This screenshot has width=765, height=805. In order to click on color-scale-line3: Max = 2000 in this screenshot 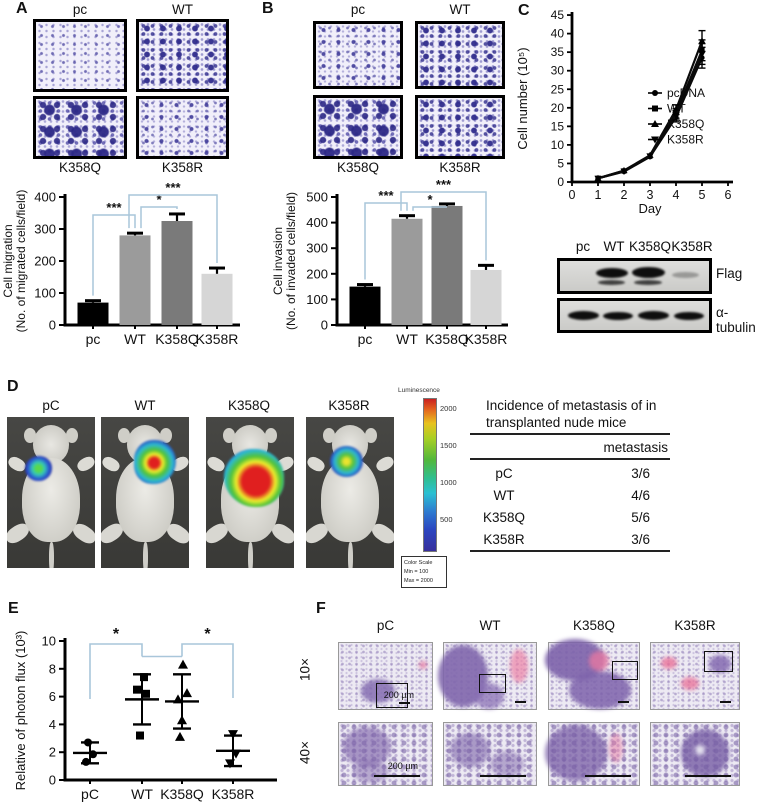, I will do `click(418, 580)`.